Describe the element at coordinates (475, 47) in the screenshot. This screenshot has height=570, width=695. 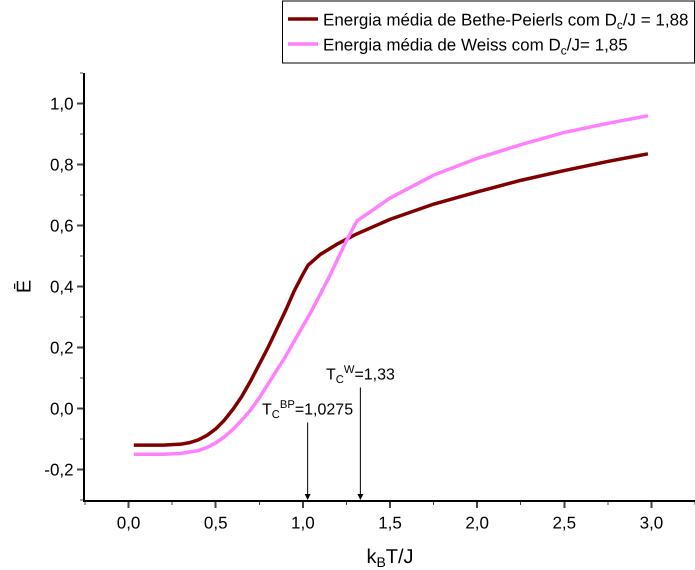
I see `legend-label: Energia média de Weiss com D$_{c}$/J= 1,85` at that location.